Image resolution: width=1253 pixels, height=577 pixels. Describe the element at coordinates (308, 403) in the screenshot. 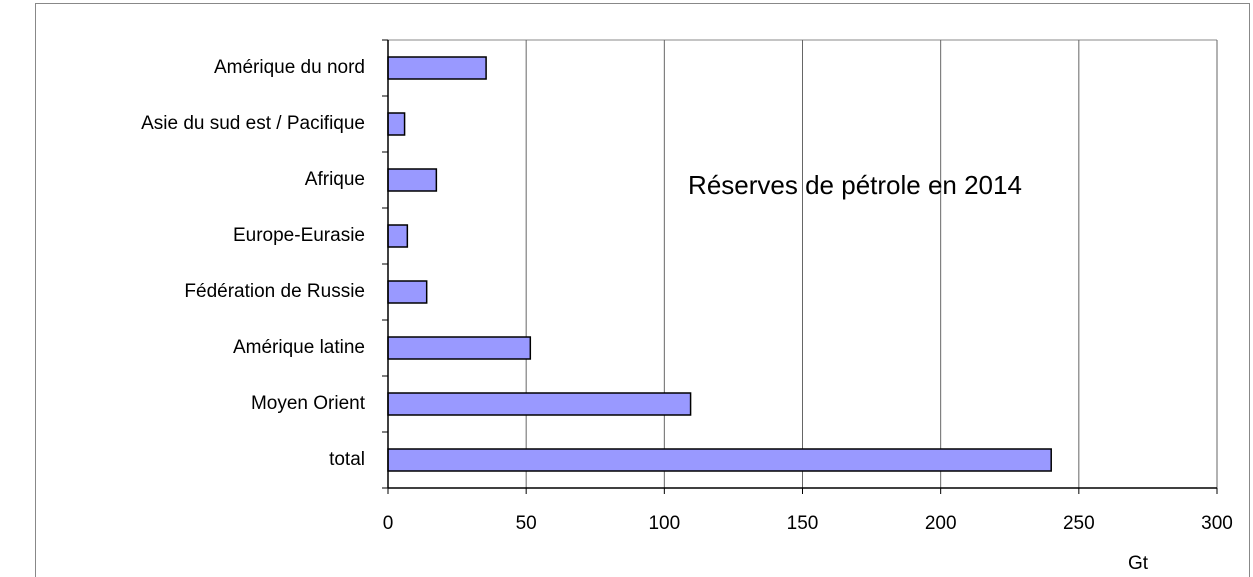

I see `y-tick-label: Moyen Orient` at that location.